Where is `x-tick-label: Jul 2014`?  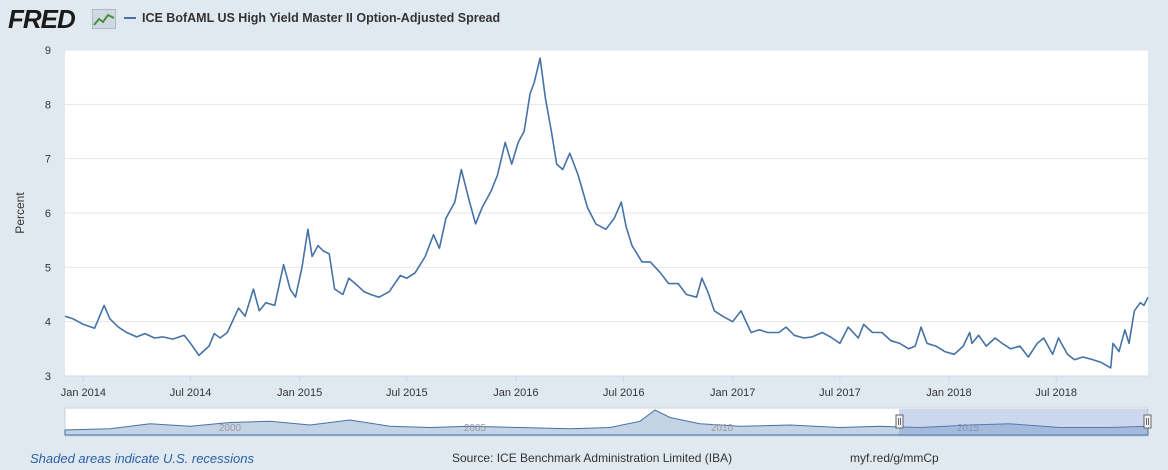 x-tick-label: Jul 2014 is located at coordinates (191, 393).